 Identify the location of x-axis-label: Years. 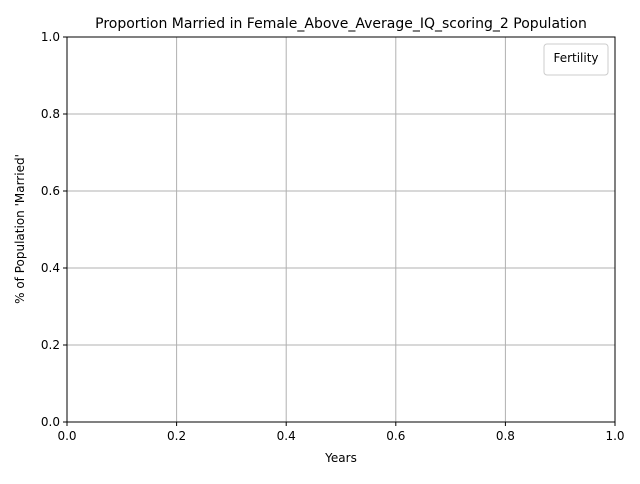
(340, 458).